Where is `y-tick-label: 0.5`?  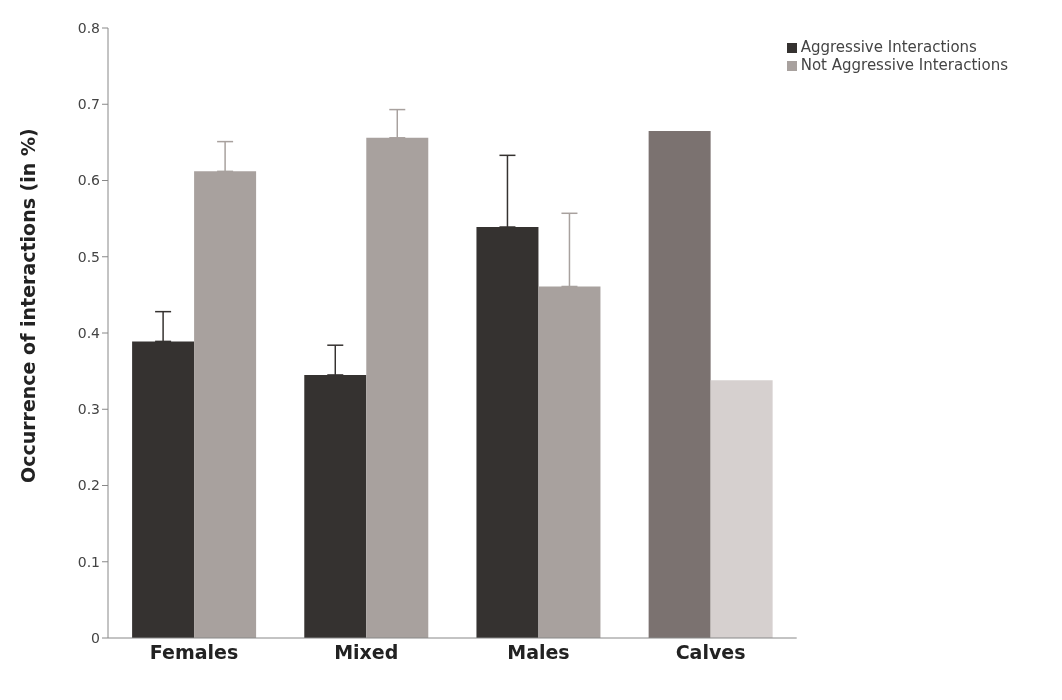 y-tick-label: 0.5 is located at coordinates (88, 256).